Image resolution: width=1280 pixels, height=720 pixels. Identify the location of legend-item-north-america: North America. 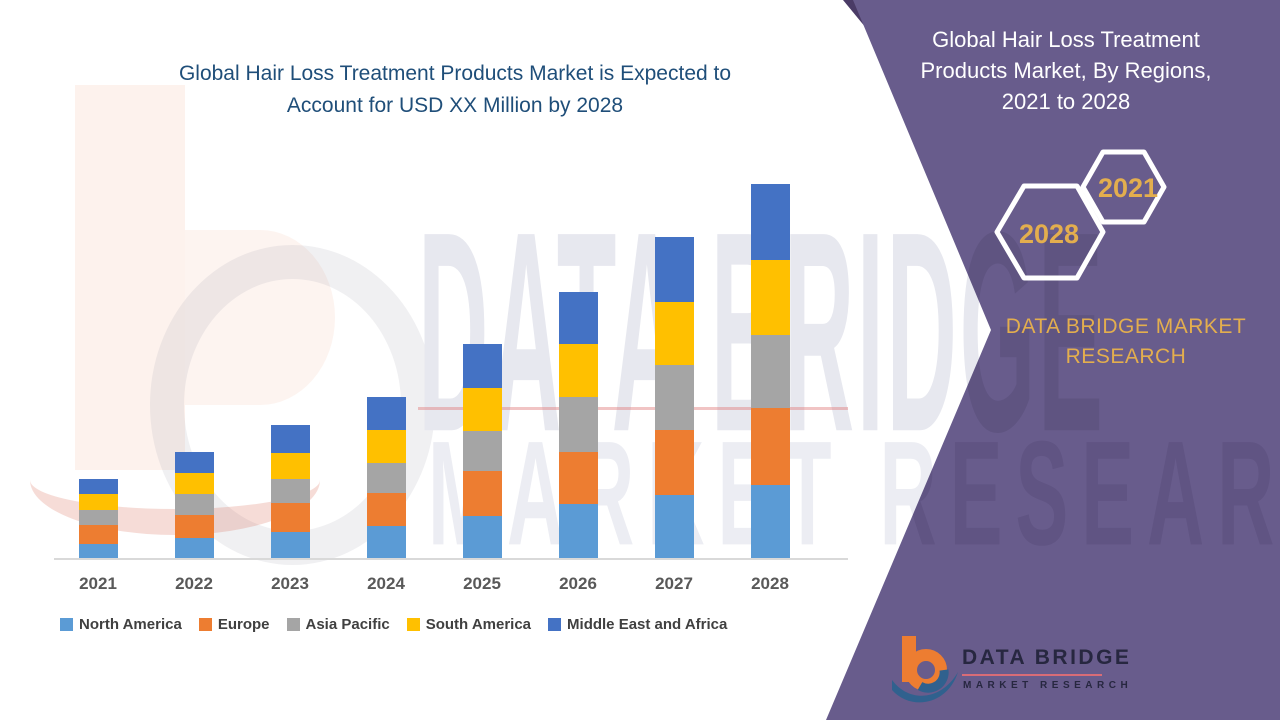
(121, 624).